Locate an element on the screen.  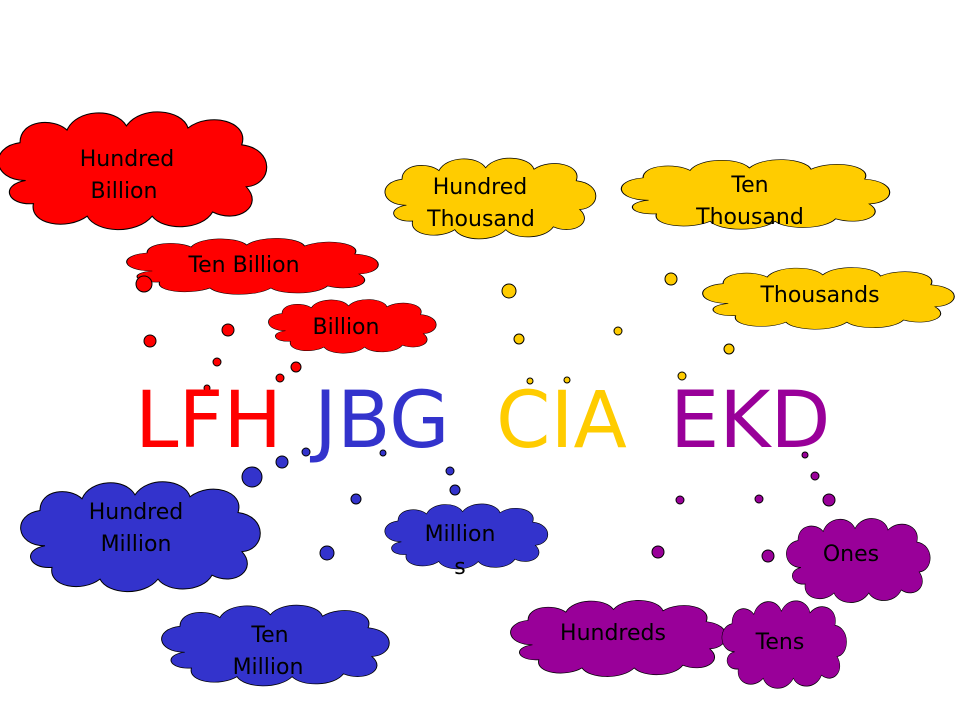
cloud-ones: Ones is located at coordinates (858, 560).